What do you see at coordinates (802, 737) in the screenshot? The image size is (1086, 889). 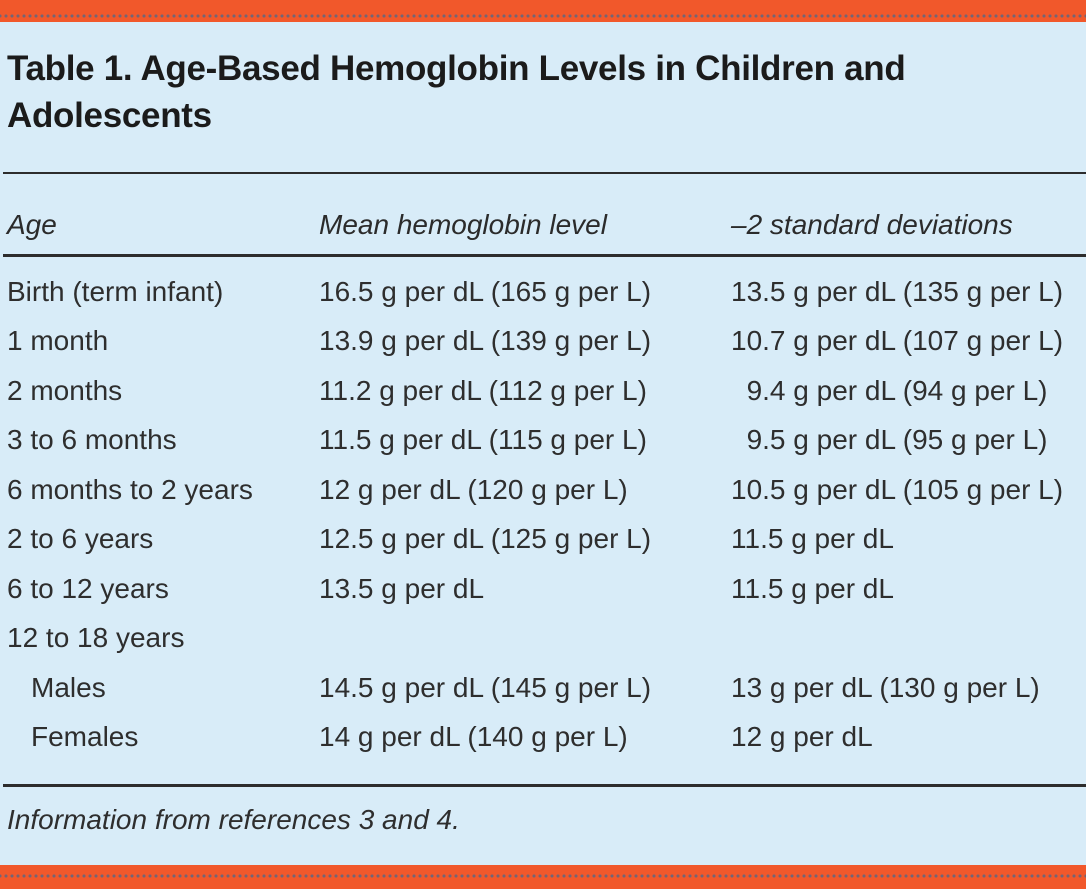 I see `minus-2sd-cell: 12 g per dL` at bounding box center [802, 737].